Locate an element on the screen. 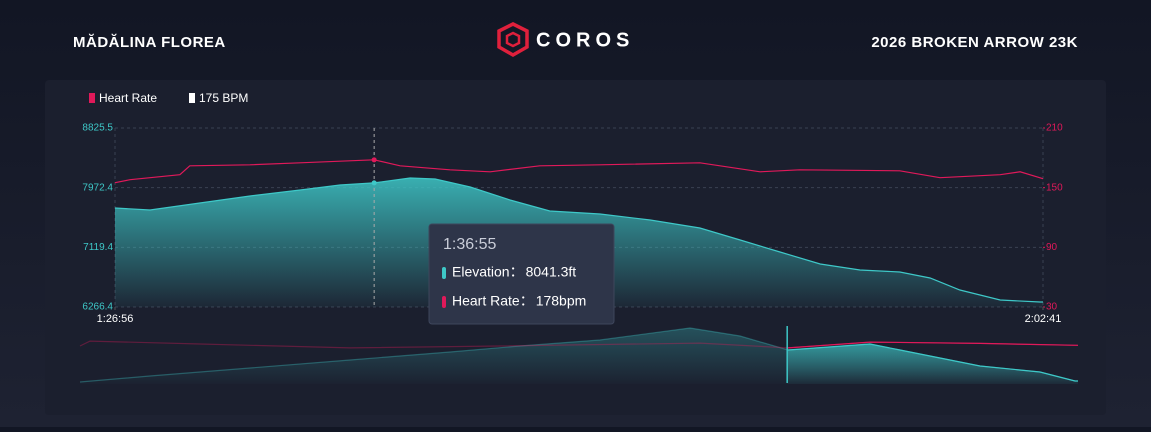 Image resolution: width=1151 pixels, height=432 pixels. heart-rate-line-window is located at coordinates (932, 345).